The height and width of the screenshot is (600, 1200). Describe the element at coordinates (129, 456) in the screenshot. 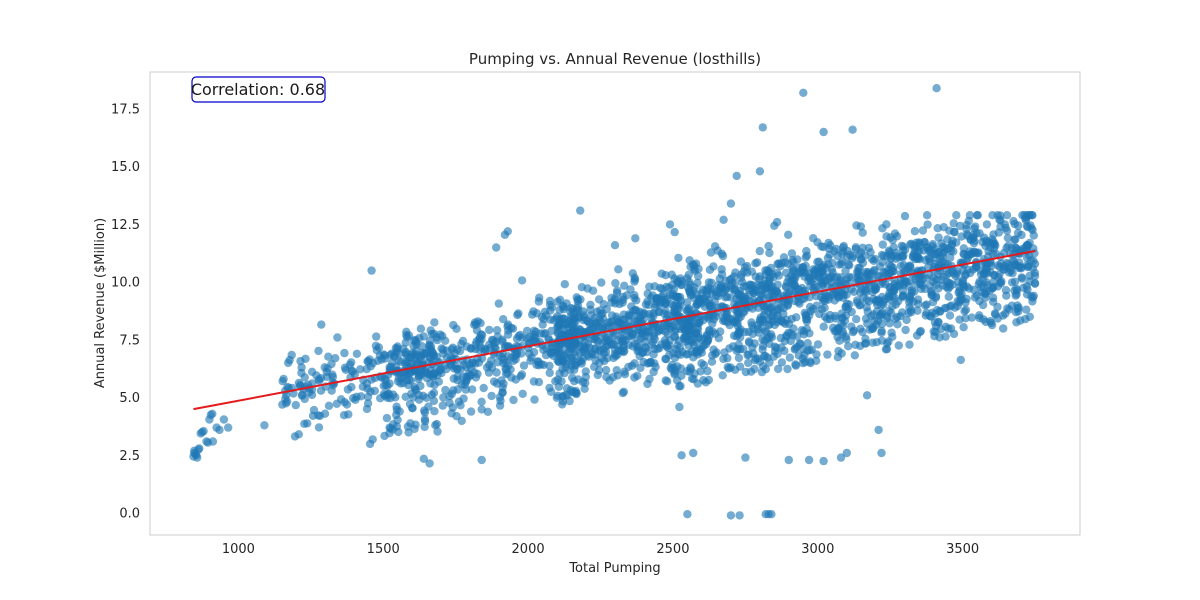

I see `y-tick-label: 2.5` at that location.